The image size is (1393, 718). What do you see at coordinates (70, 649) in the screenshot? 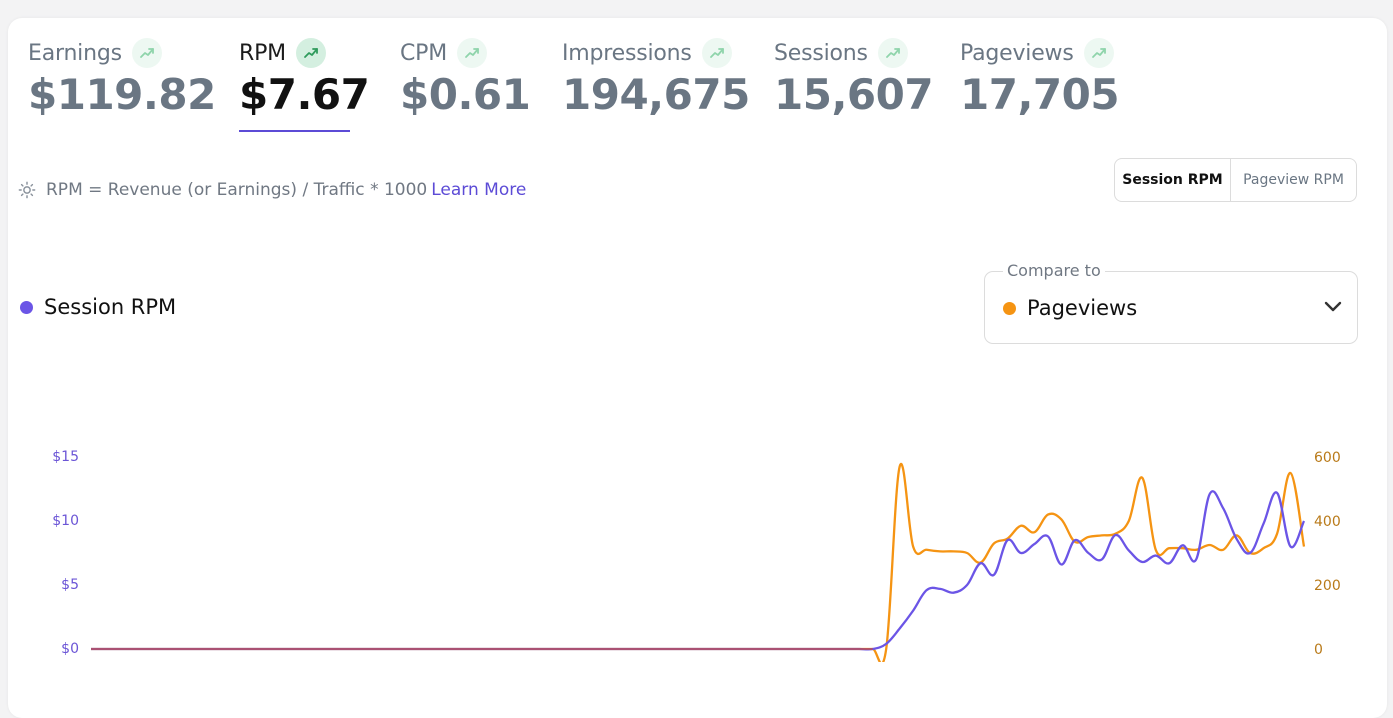
I see `left-axis-tick: $0` at bounding box center [70, 649].